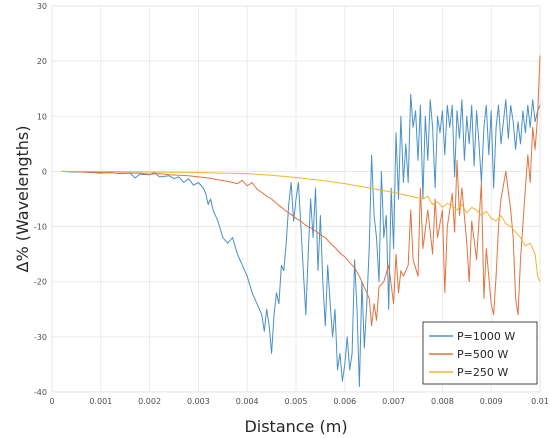 This screenshot has width=550, height=438. Describe the element at coordinates (540, 401) in the screenshot. I see `x-tick-label: 0.01` at that location.